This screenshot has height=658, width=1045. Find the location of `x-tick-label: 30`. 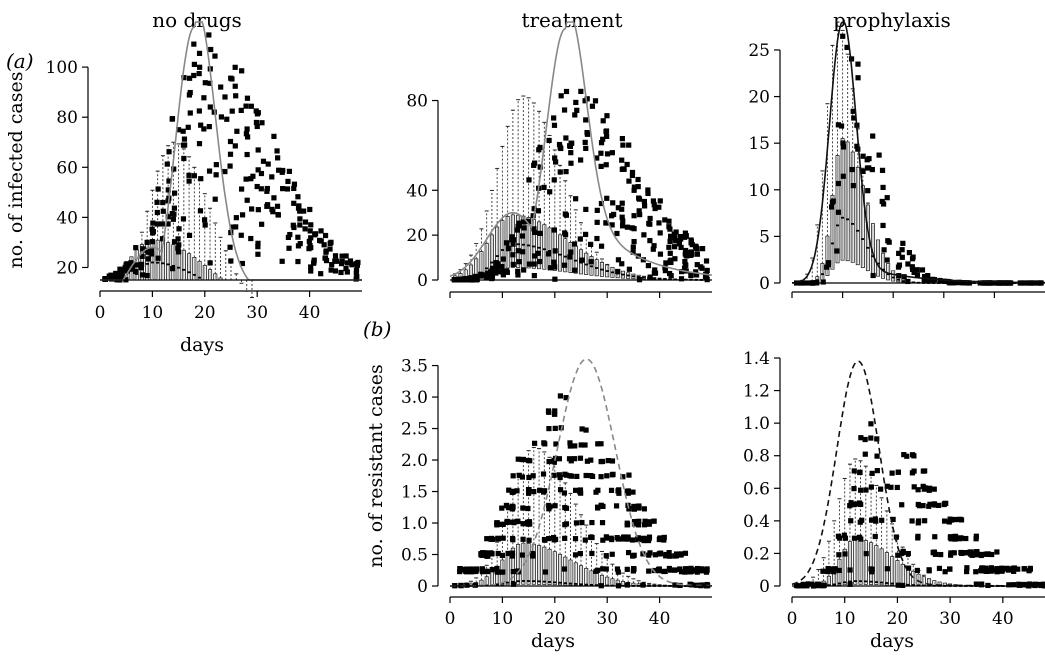

x-tick-label: 30 is located at coordinates (607, 619).